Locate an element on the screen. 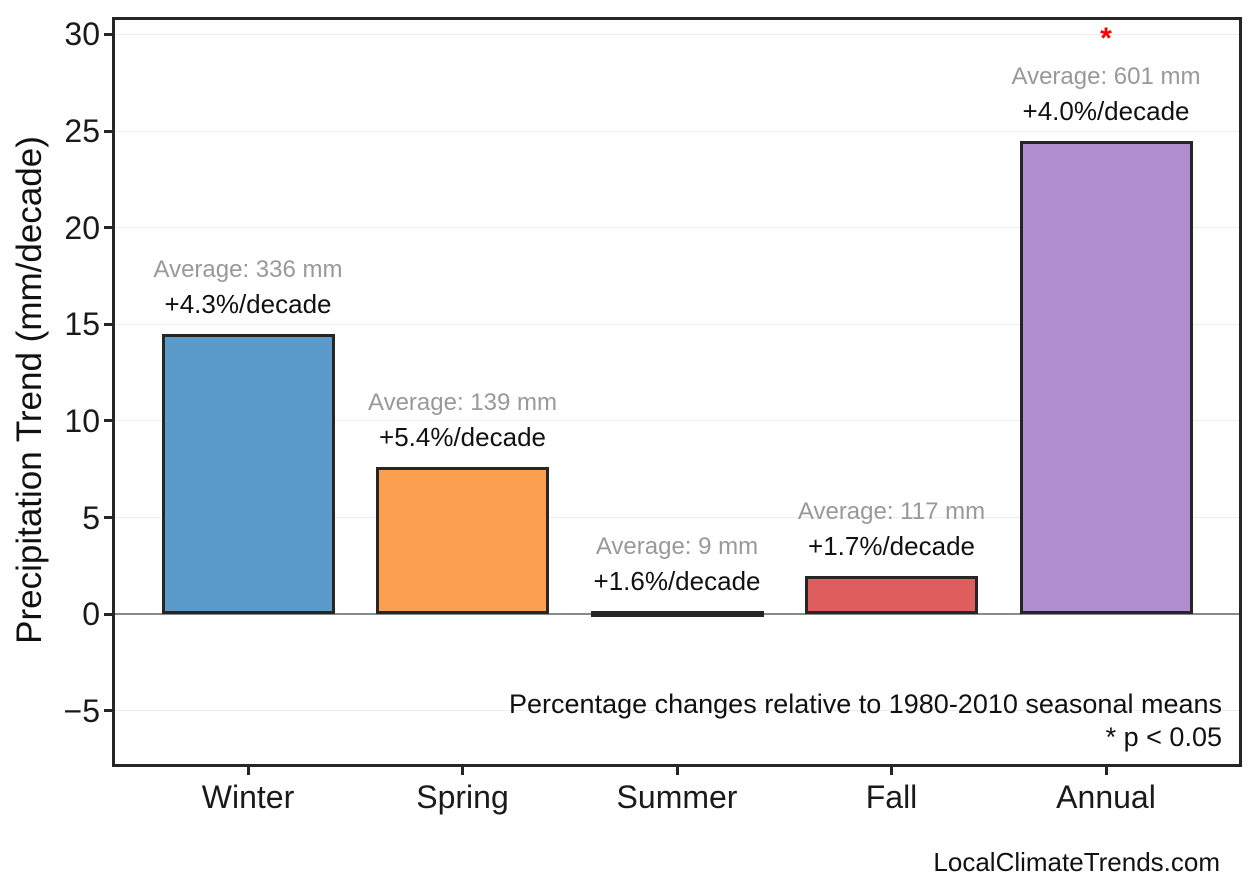 This screenshot has width=1258, height=892. bar-average-label: Average: 117 mm is located at coordinates (891, 511).